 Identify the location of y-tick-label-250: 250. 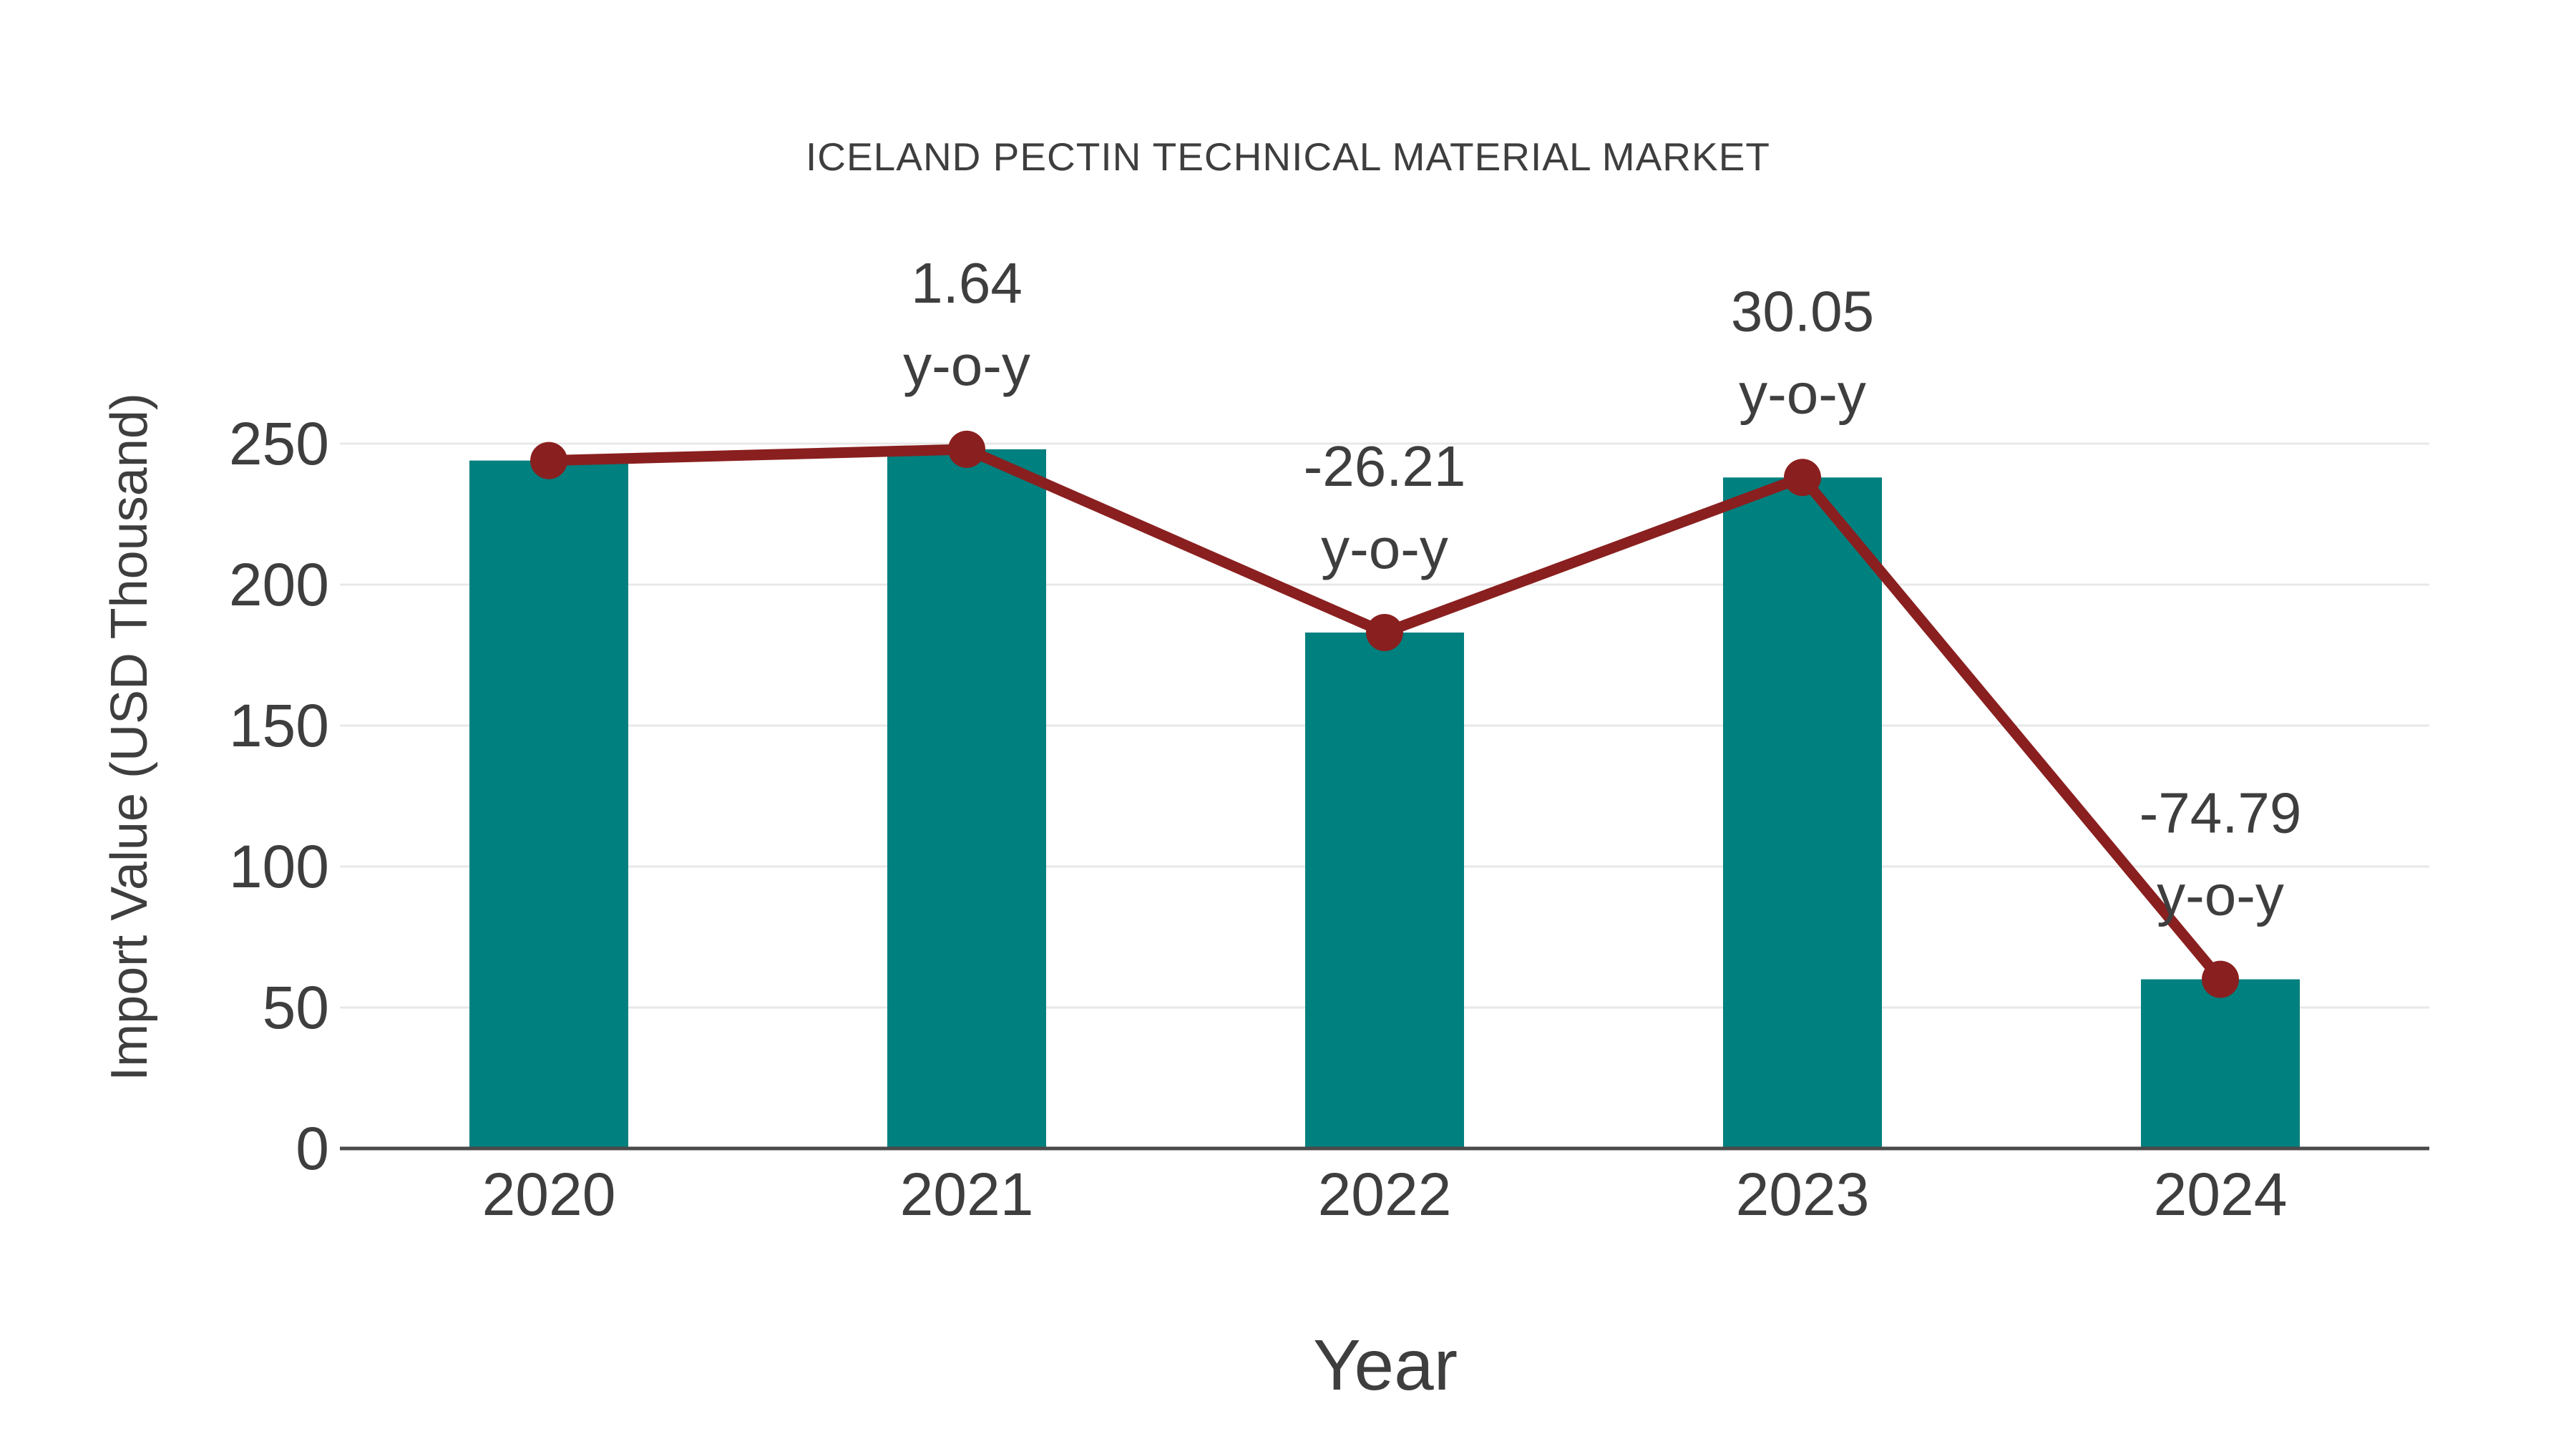
(279, 443).